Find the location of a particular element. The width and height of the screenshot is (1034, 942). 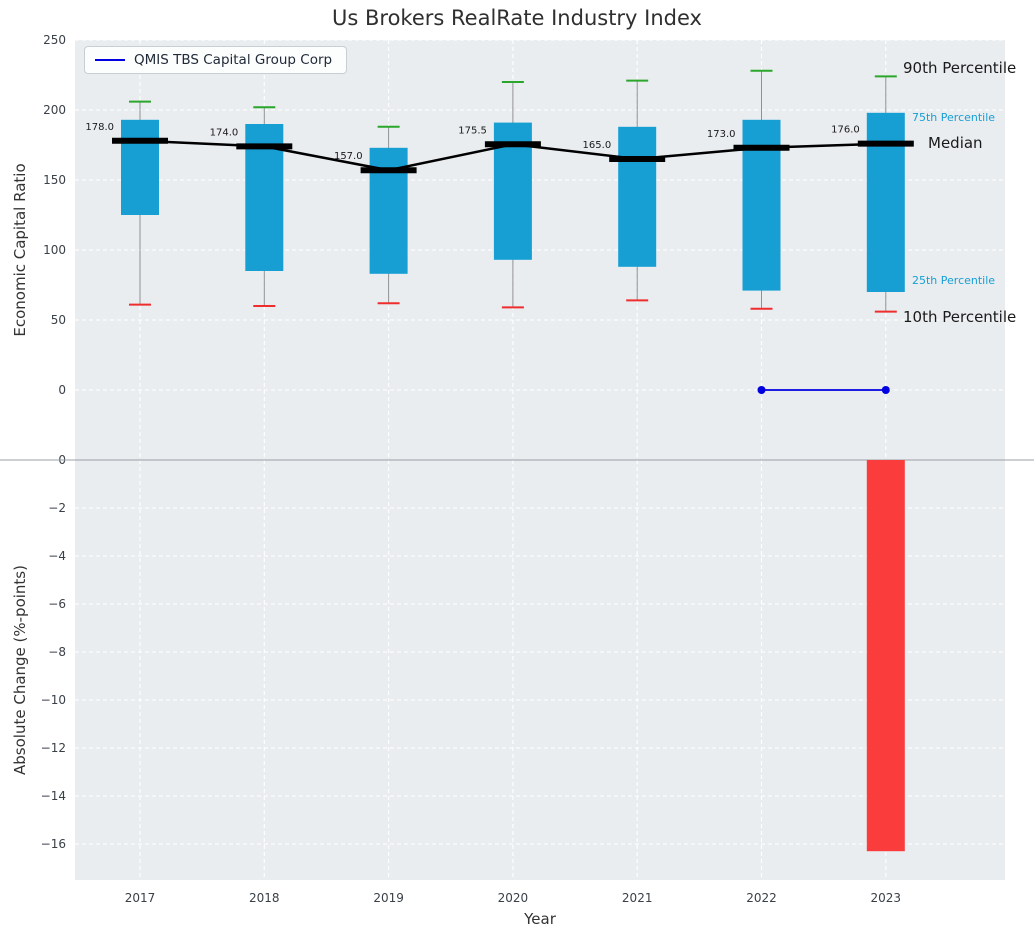

y-tick-label-bottom: −8 is located at coordinates (57, 652).